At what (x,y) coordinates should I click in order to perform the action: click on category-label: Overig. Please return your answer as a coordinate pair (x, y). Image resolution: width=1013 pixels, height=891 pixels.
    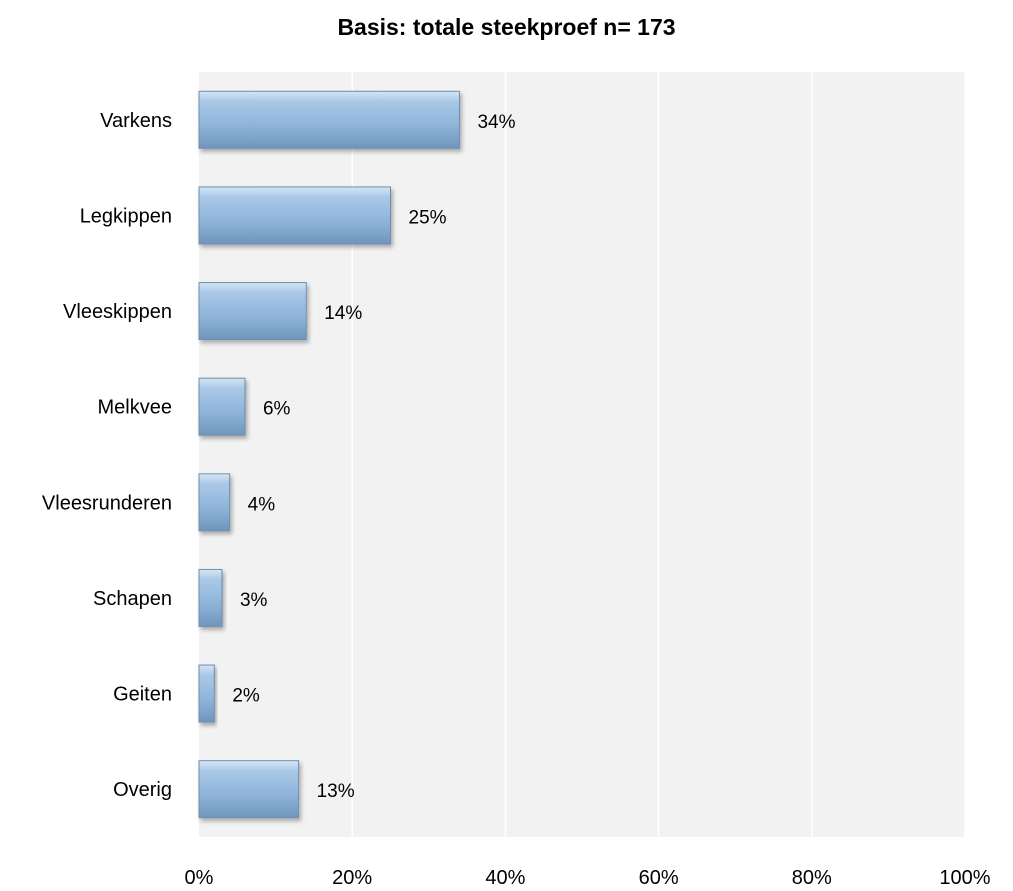
    Looking at the image, I should click on (142, 790).